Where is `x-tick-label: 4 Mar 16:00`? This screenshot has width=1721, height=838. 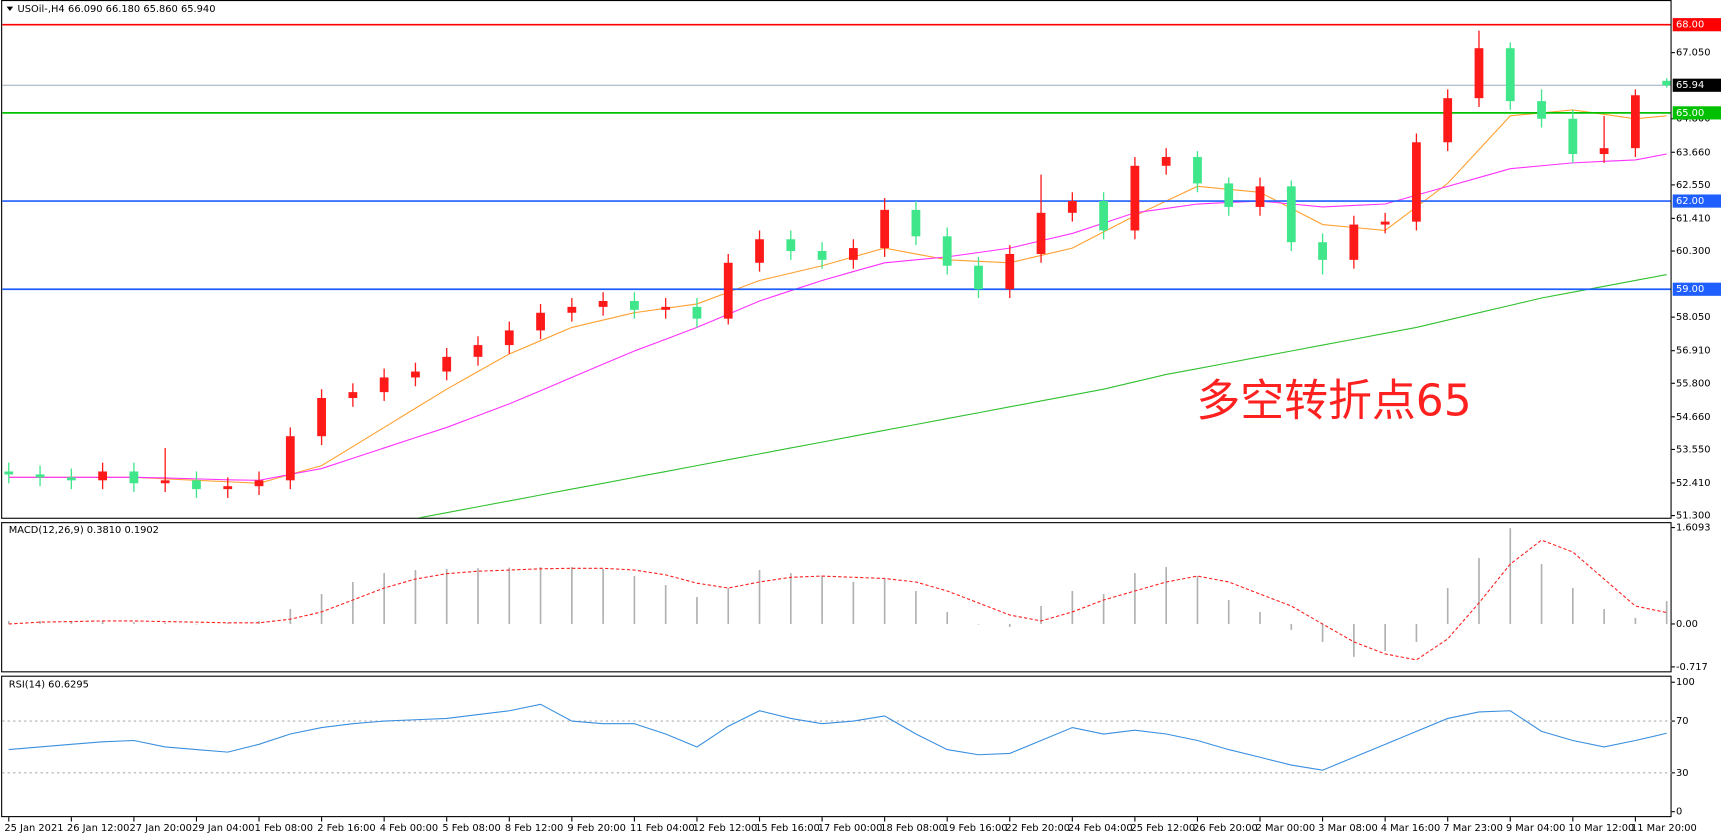 x-tick-label: 4 Mar 16:00 is located at coordinates (1411, 828).